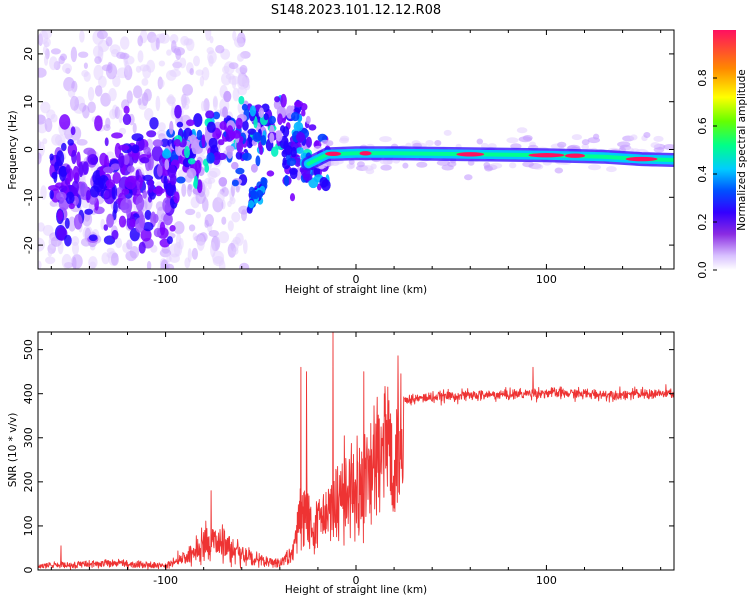 The image size is (750, 600). Describe the element at coordinates (724, 150) in the screenshot. I see `colorbar-gradient` at that location.